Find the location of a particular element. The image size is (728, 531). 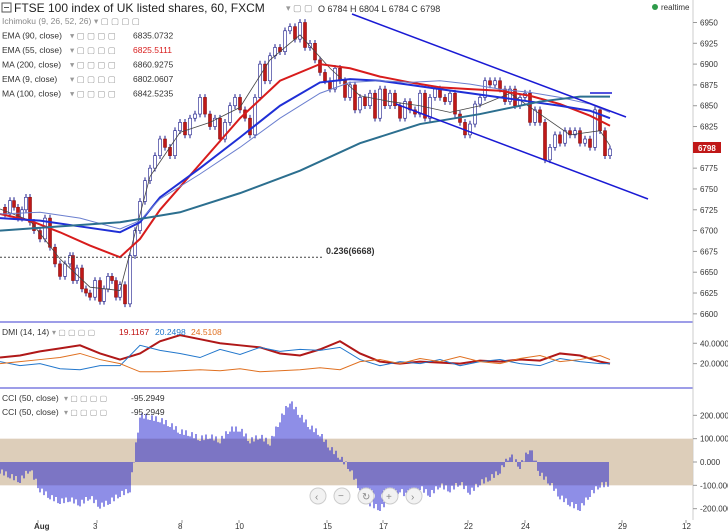

cci-tick-label: -200.000 is located at coordinates (714, 509).